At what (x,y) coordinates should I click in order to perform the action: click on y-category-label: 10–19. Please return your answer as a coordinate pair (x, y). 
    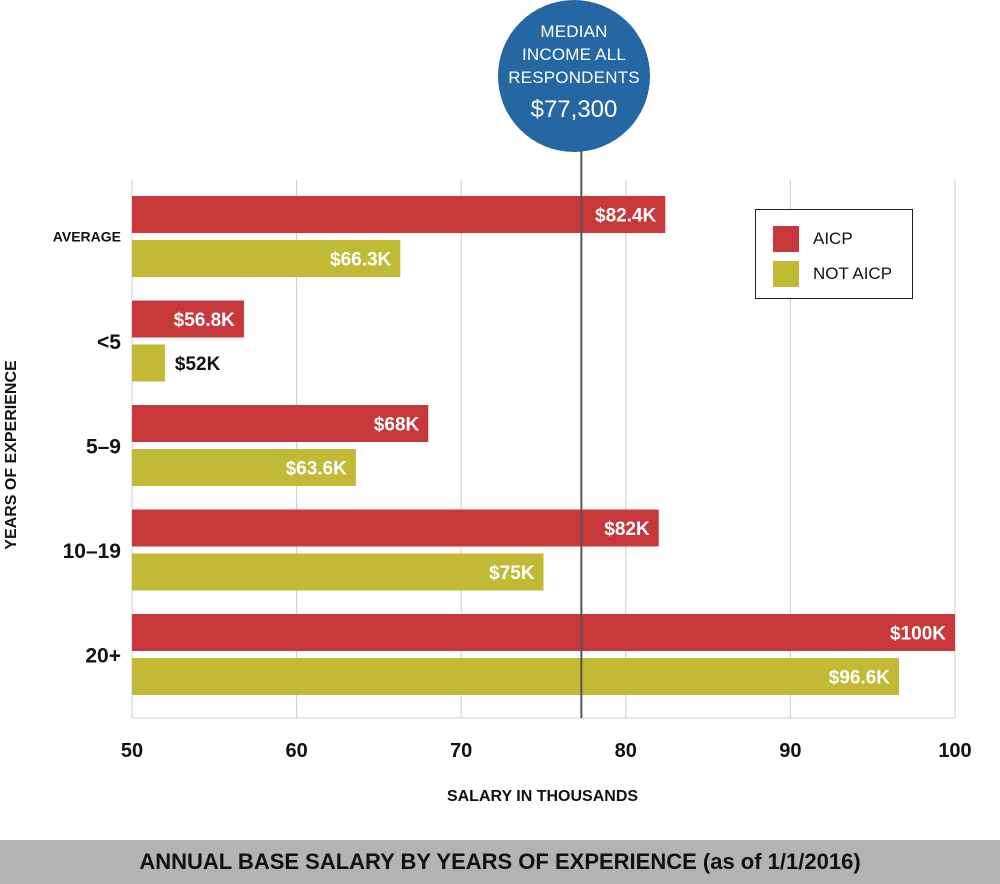
    Looking at the image, I should click on (92, 551).